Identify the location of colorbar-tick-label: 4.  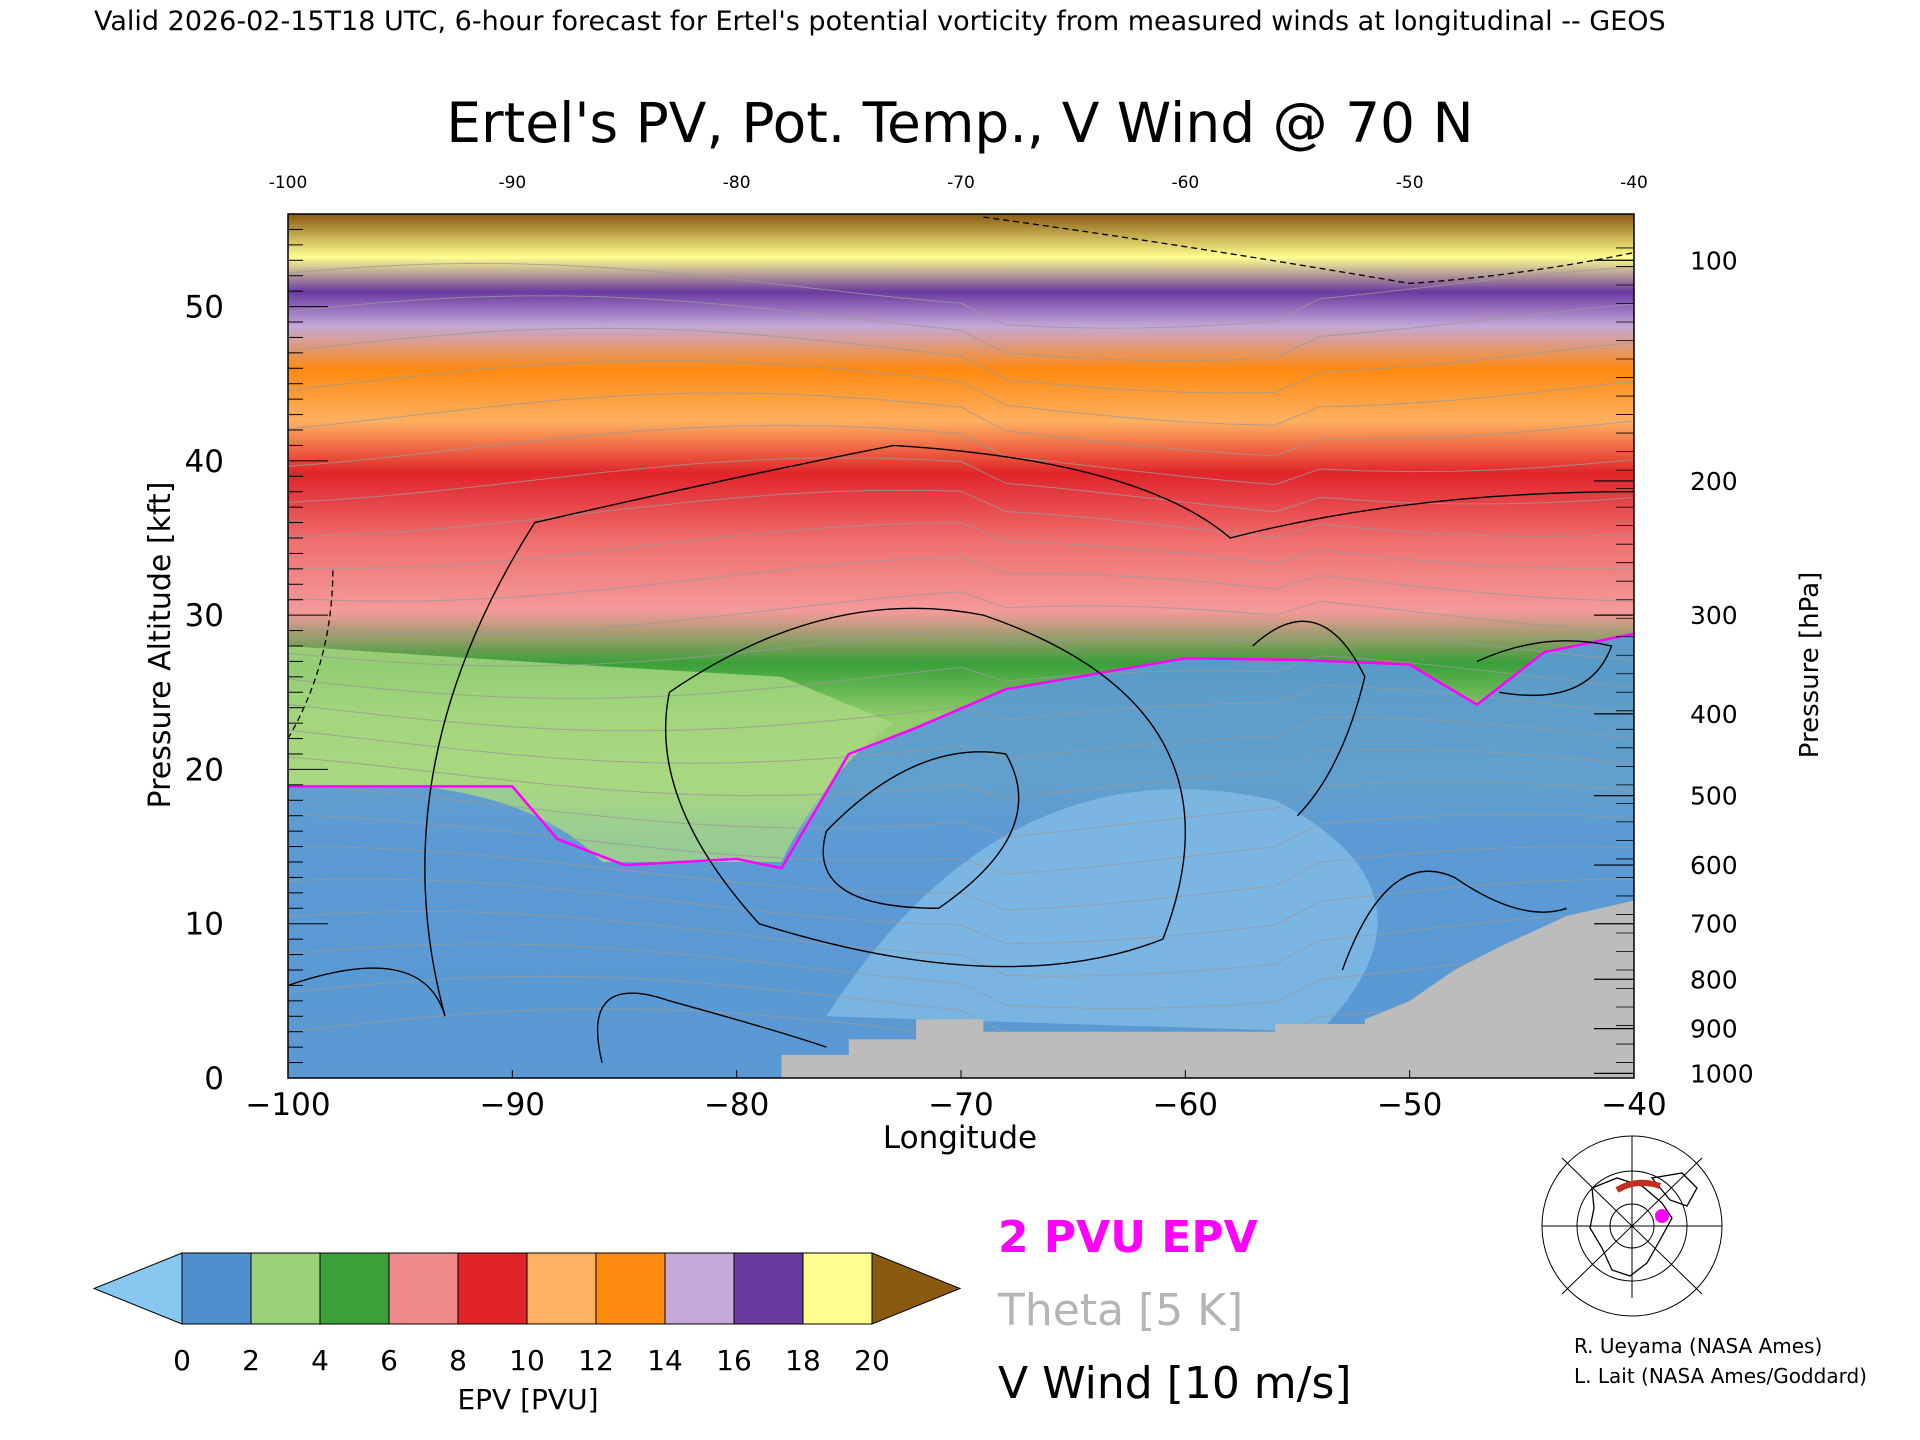
(320, 1360).